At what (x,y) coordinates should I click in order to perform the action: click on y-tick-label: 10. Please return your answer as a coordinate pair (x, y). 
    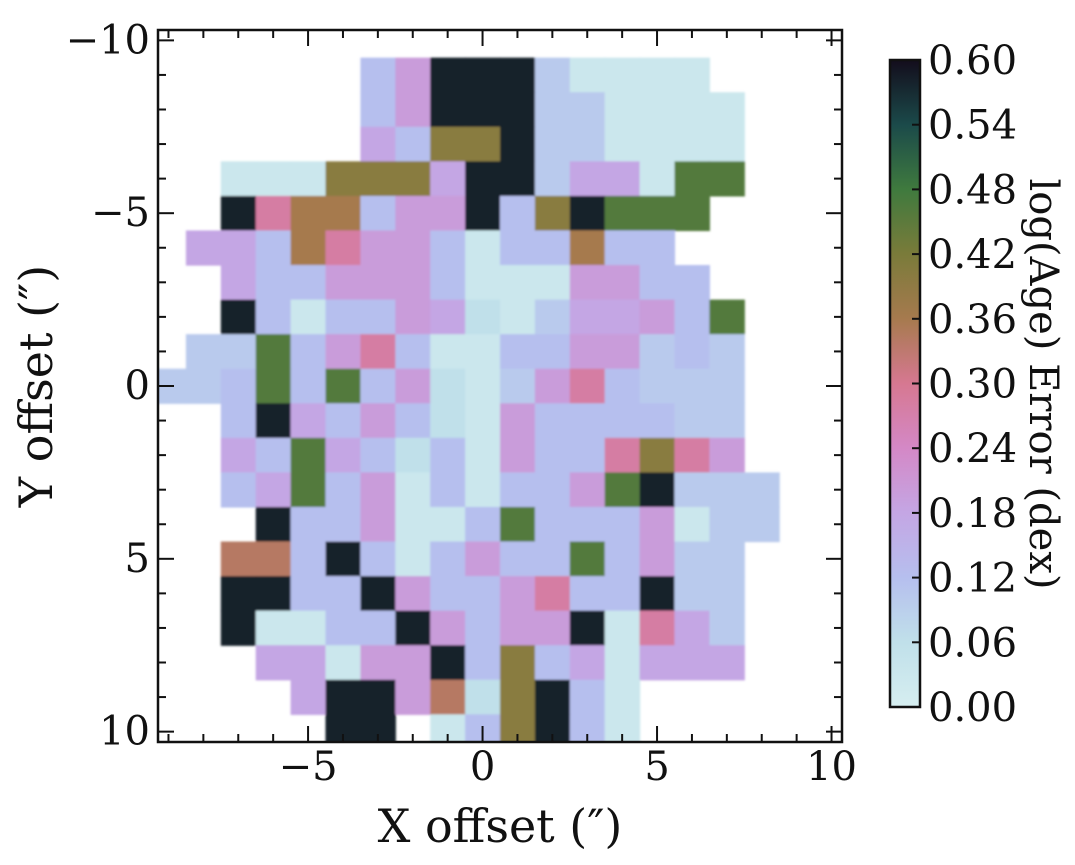
    Looking at the image, I should click on (124, 732).